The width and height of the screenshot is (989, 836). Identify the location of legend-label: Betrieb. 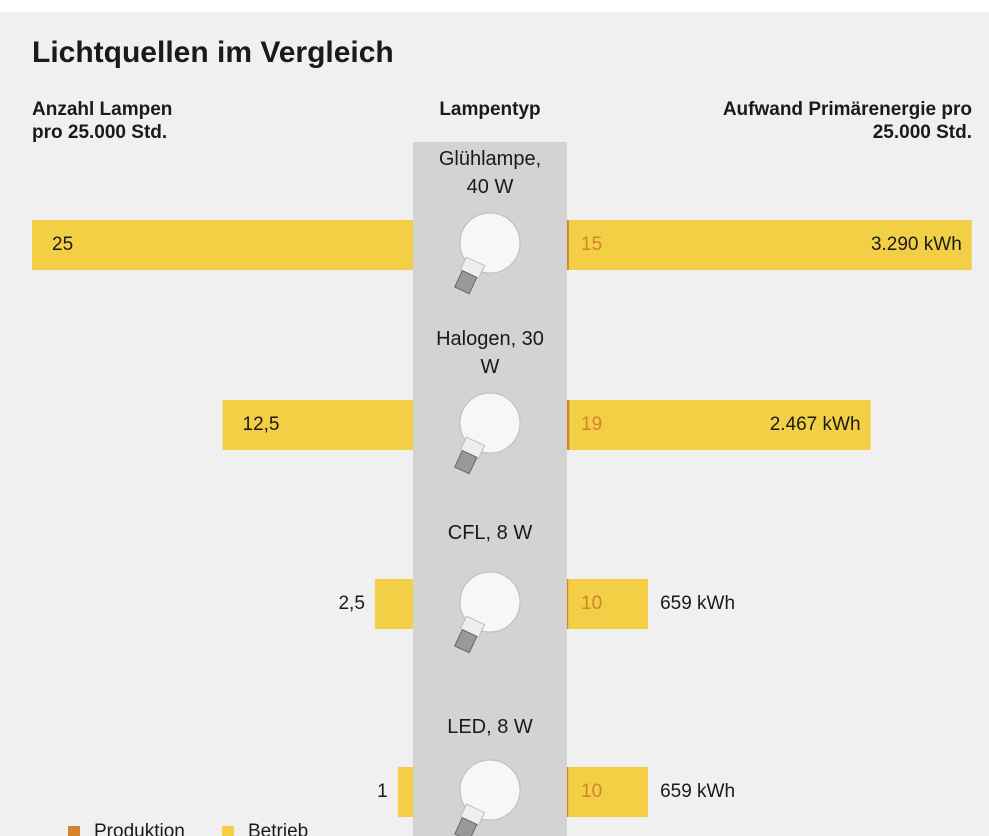
(278, 828).